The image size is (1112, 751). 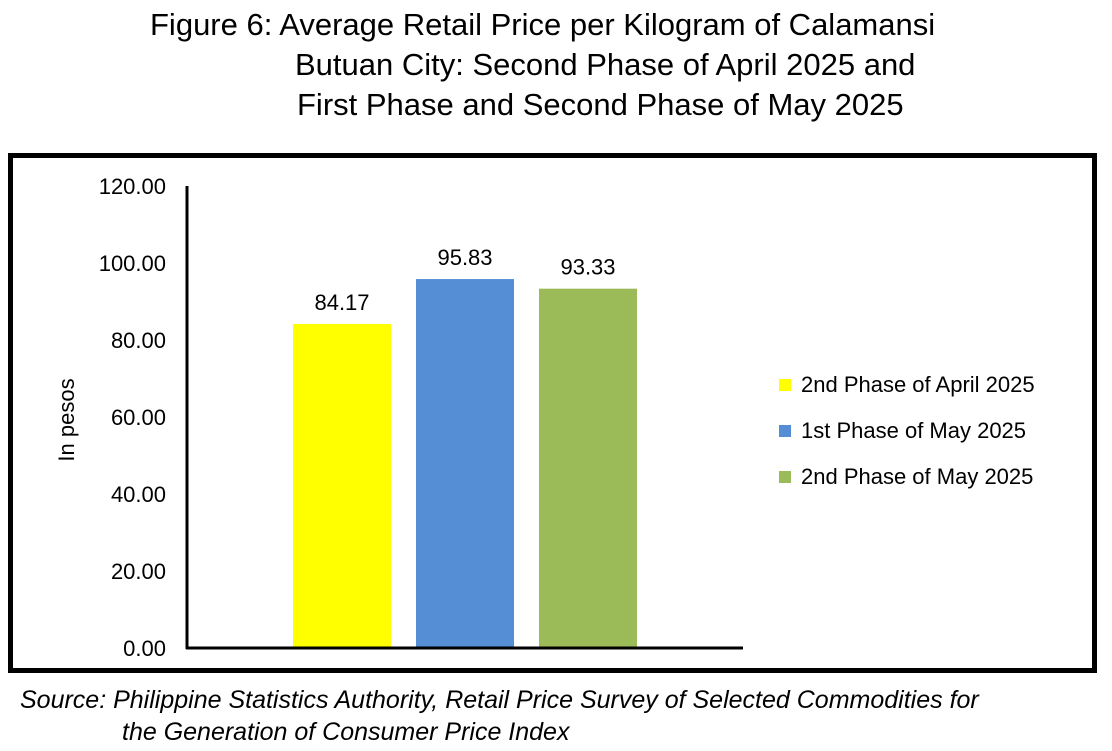 I want to click on legend-item-may-1st: 1st Phase of May 2025, so click(x=907, y=431).